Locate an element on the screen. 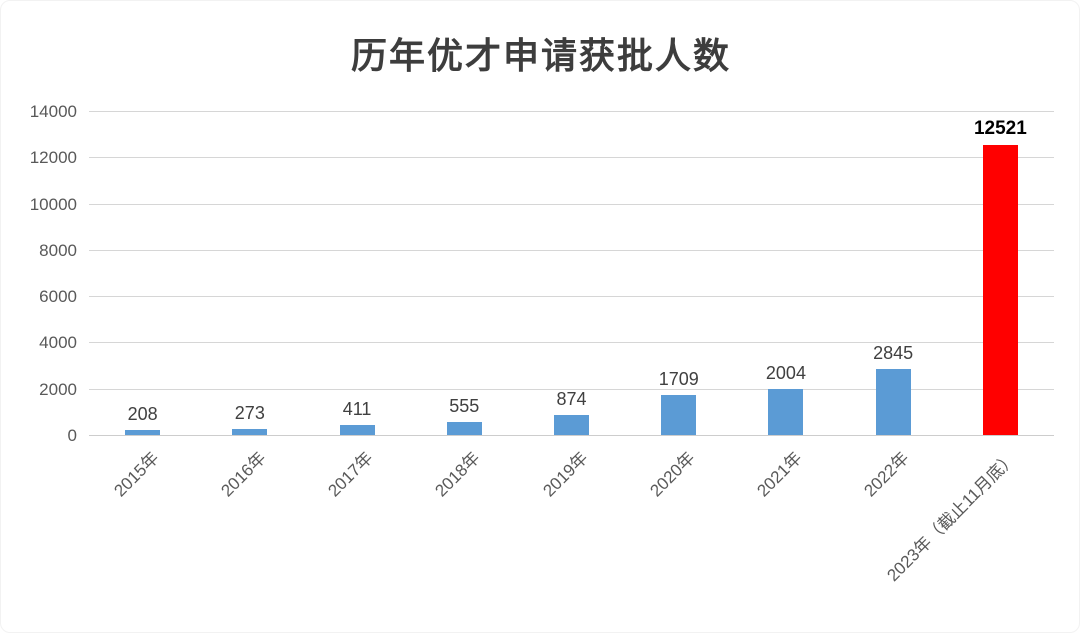 Image resolution: width=1080 pixels, height=633 pixels. y-axis-tick-label: 10000 is located at coordinates (53, 204).